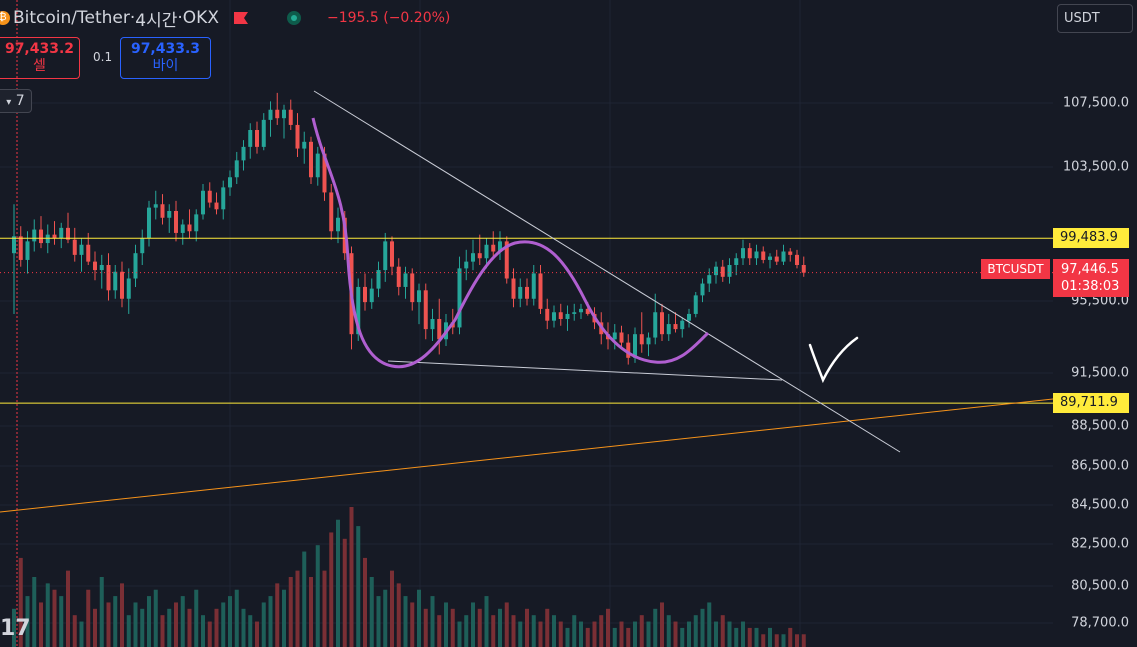  I want to click on spread-value: 0.1, so click(103, 57).